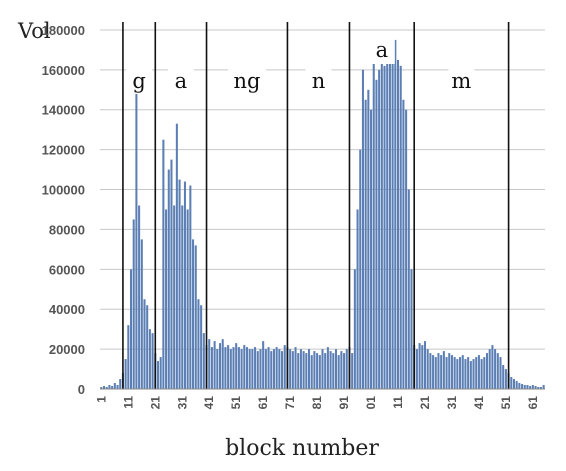  I want to click on y-tick-label: 180000, so click(63, 30).